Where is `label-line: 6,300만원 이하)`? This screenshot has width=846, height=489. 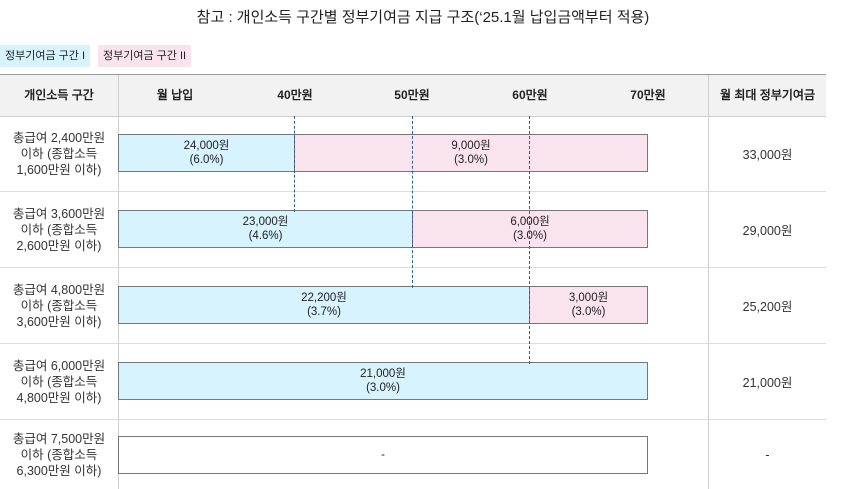
label-line: 6,300만원 이하) is located at coordinates (59, 470).